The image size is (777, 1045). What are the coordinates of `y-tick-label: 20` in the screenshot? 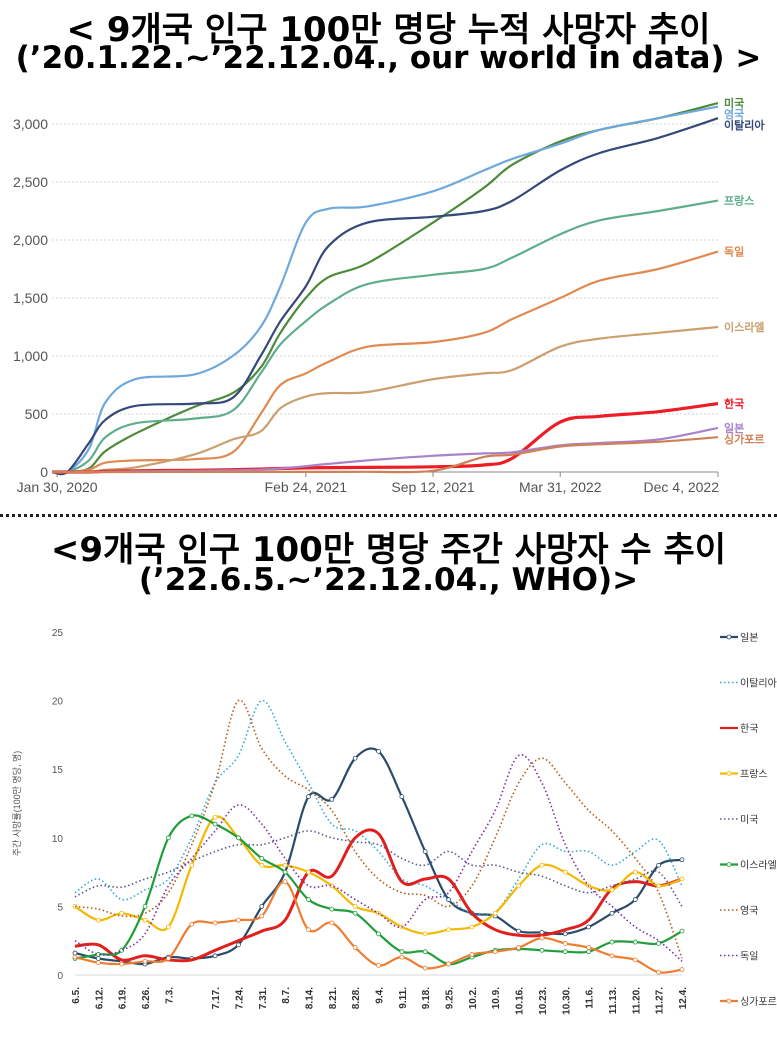 It's located at (58, 702).